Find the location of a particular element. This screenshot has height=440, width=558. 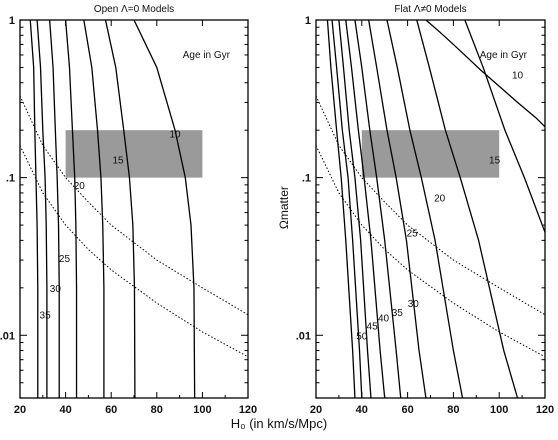

curve-label-45: 45 is located at coordinates (373, 327).